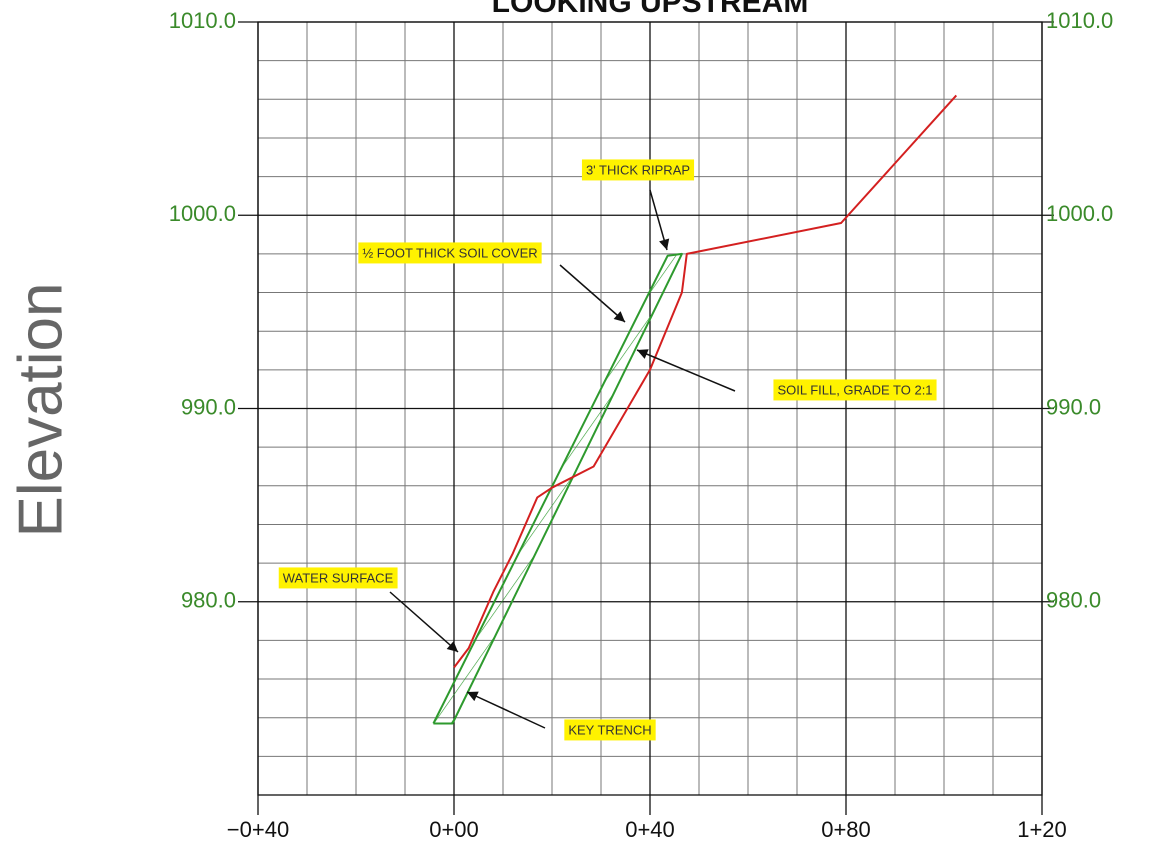  Describe the element at coordinates (454, 829) in the screenshot. I see `x-tick-label: 0+00` at that location.